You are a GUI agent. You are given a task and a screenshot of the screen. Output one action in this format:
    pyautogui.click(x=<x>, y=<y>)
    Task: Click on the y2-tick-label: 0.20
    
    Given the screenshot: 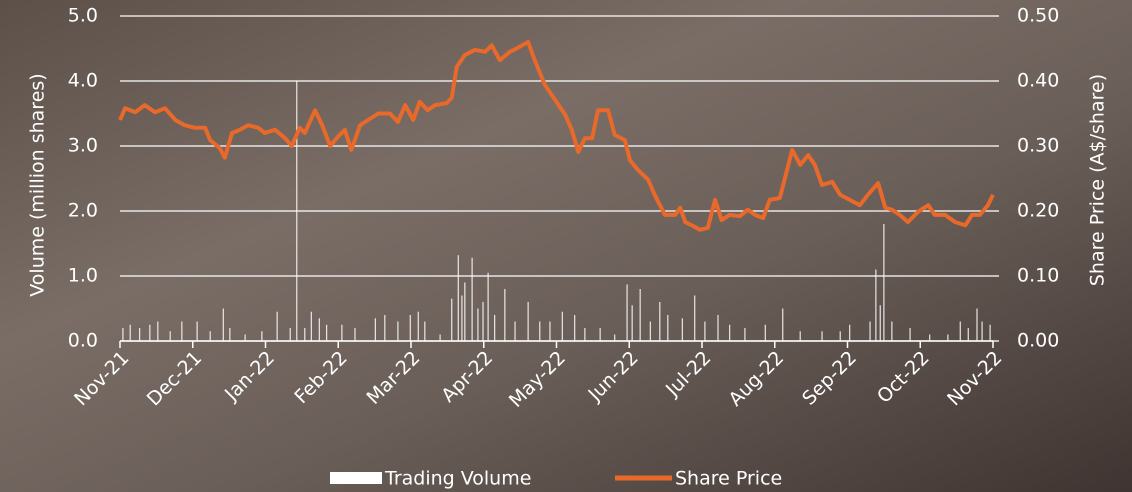 What is the action you would take?
    pyautogui.click(x=1038, y=211)
    